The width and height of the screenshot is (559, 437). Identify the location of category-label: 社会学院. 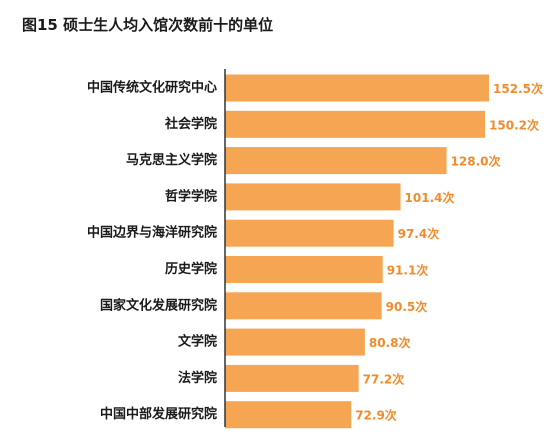
(190, 124).